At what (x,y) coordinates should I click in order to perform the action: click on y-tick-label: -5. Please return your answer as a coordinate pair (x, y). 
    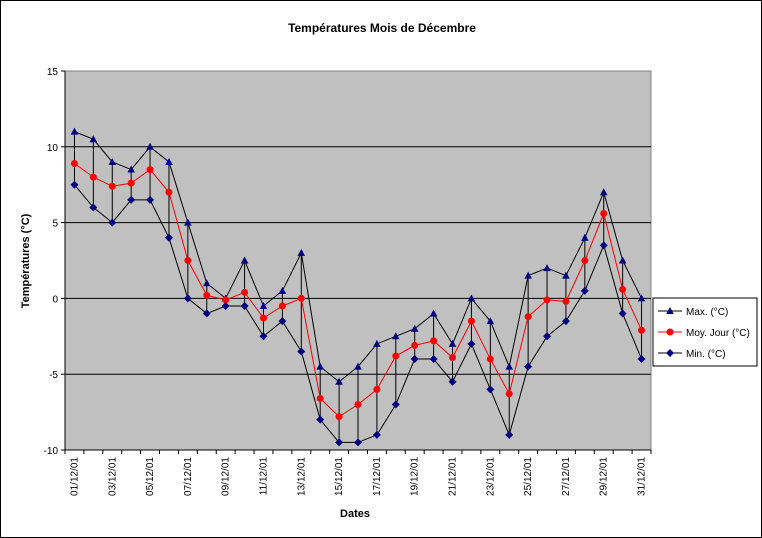
    Looking at the image, I should click on (53, 375).